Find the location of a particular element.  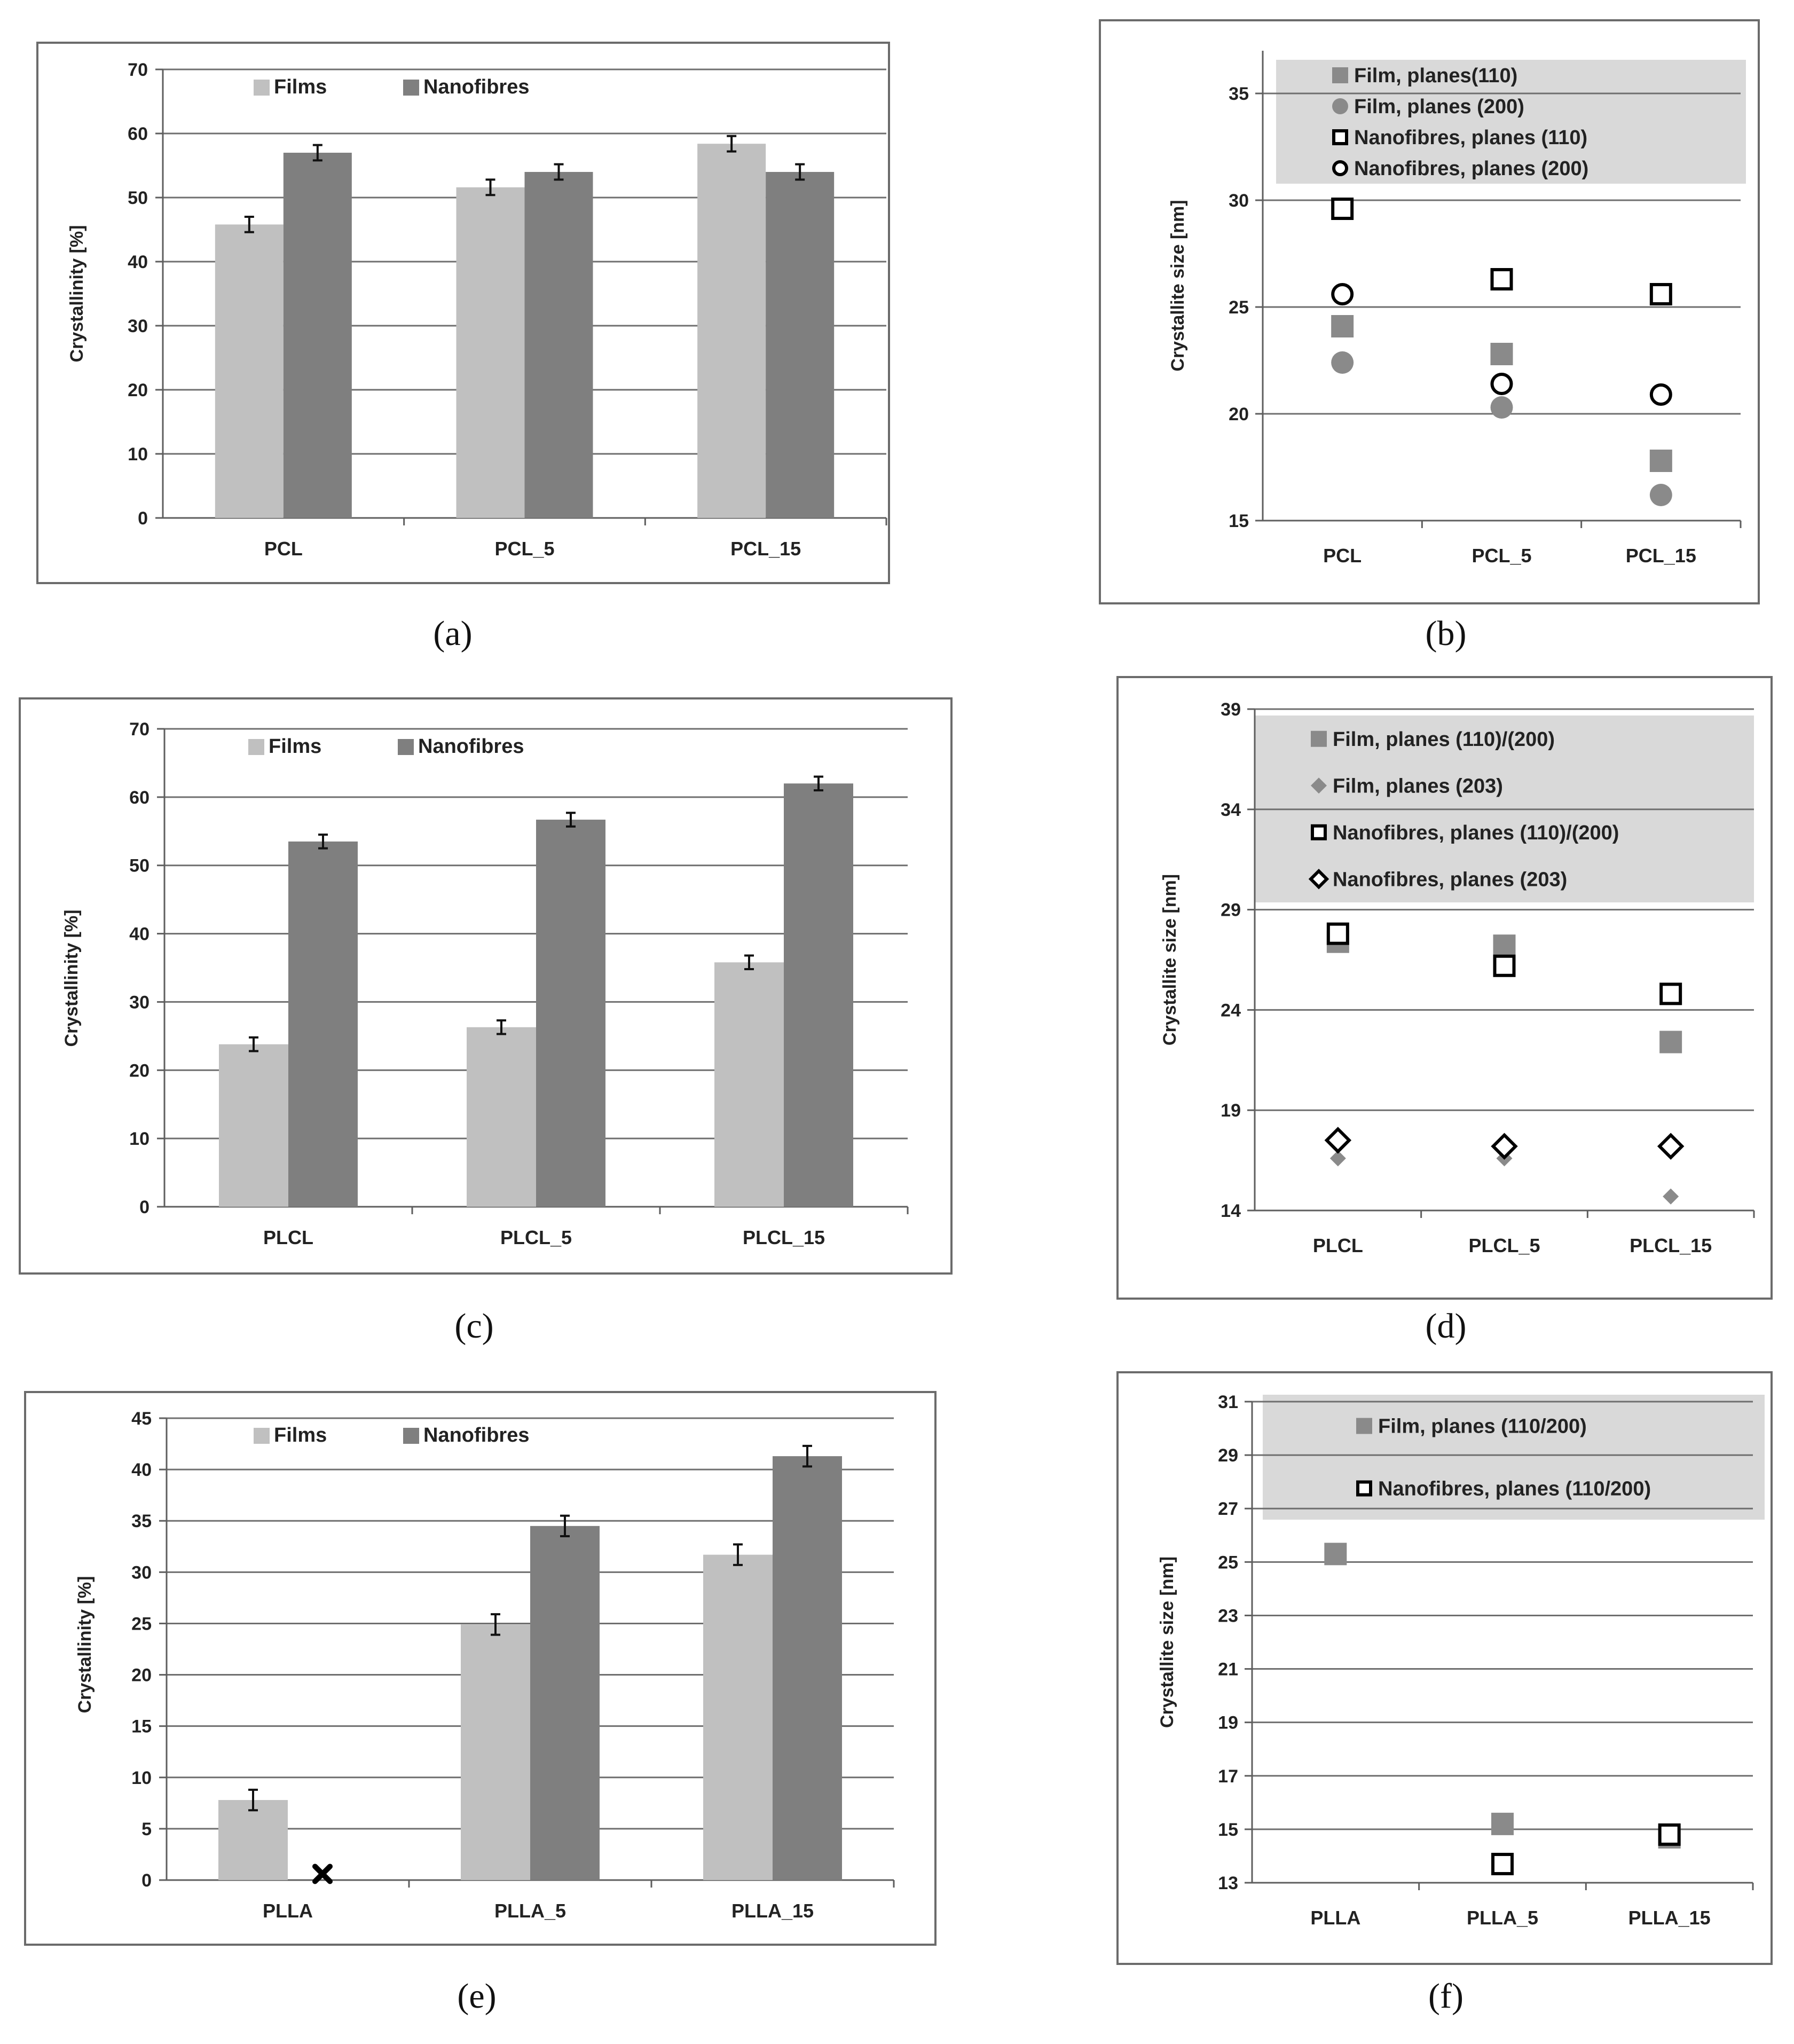

y-tick-label: 14 is located at coordinates (1231, 1211).